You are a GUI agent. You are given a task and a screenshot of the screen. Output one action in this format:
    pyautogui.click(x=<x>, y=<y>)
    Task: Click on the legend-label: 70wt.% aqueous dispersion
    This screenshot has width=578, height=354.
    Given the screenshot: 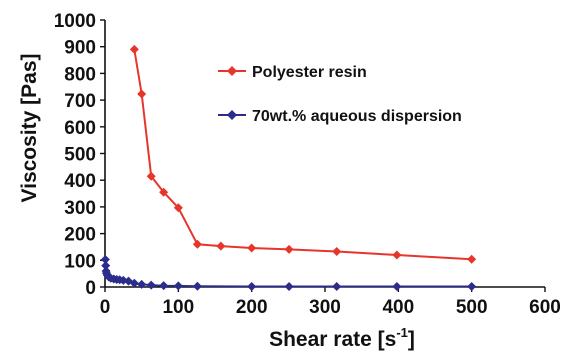 What is the action you would take?
    pyautogui.click(x=357, y=116)
    